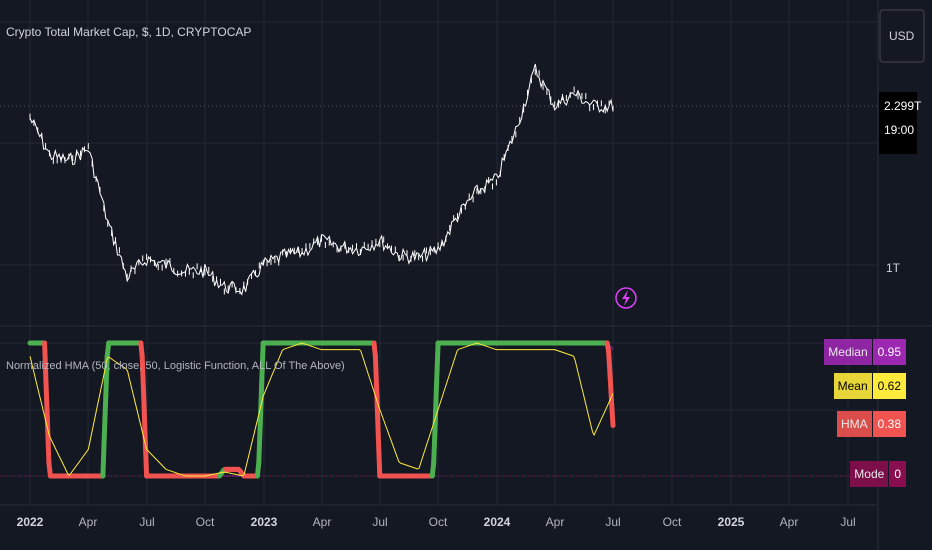 Image resolution: width=932 pixels, height=550 pixels. What do you see at coordinates (893, 268) in the screenshot?
I see `price-level-label: 1T` at bounding box center [893, 268].